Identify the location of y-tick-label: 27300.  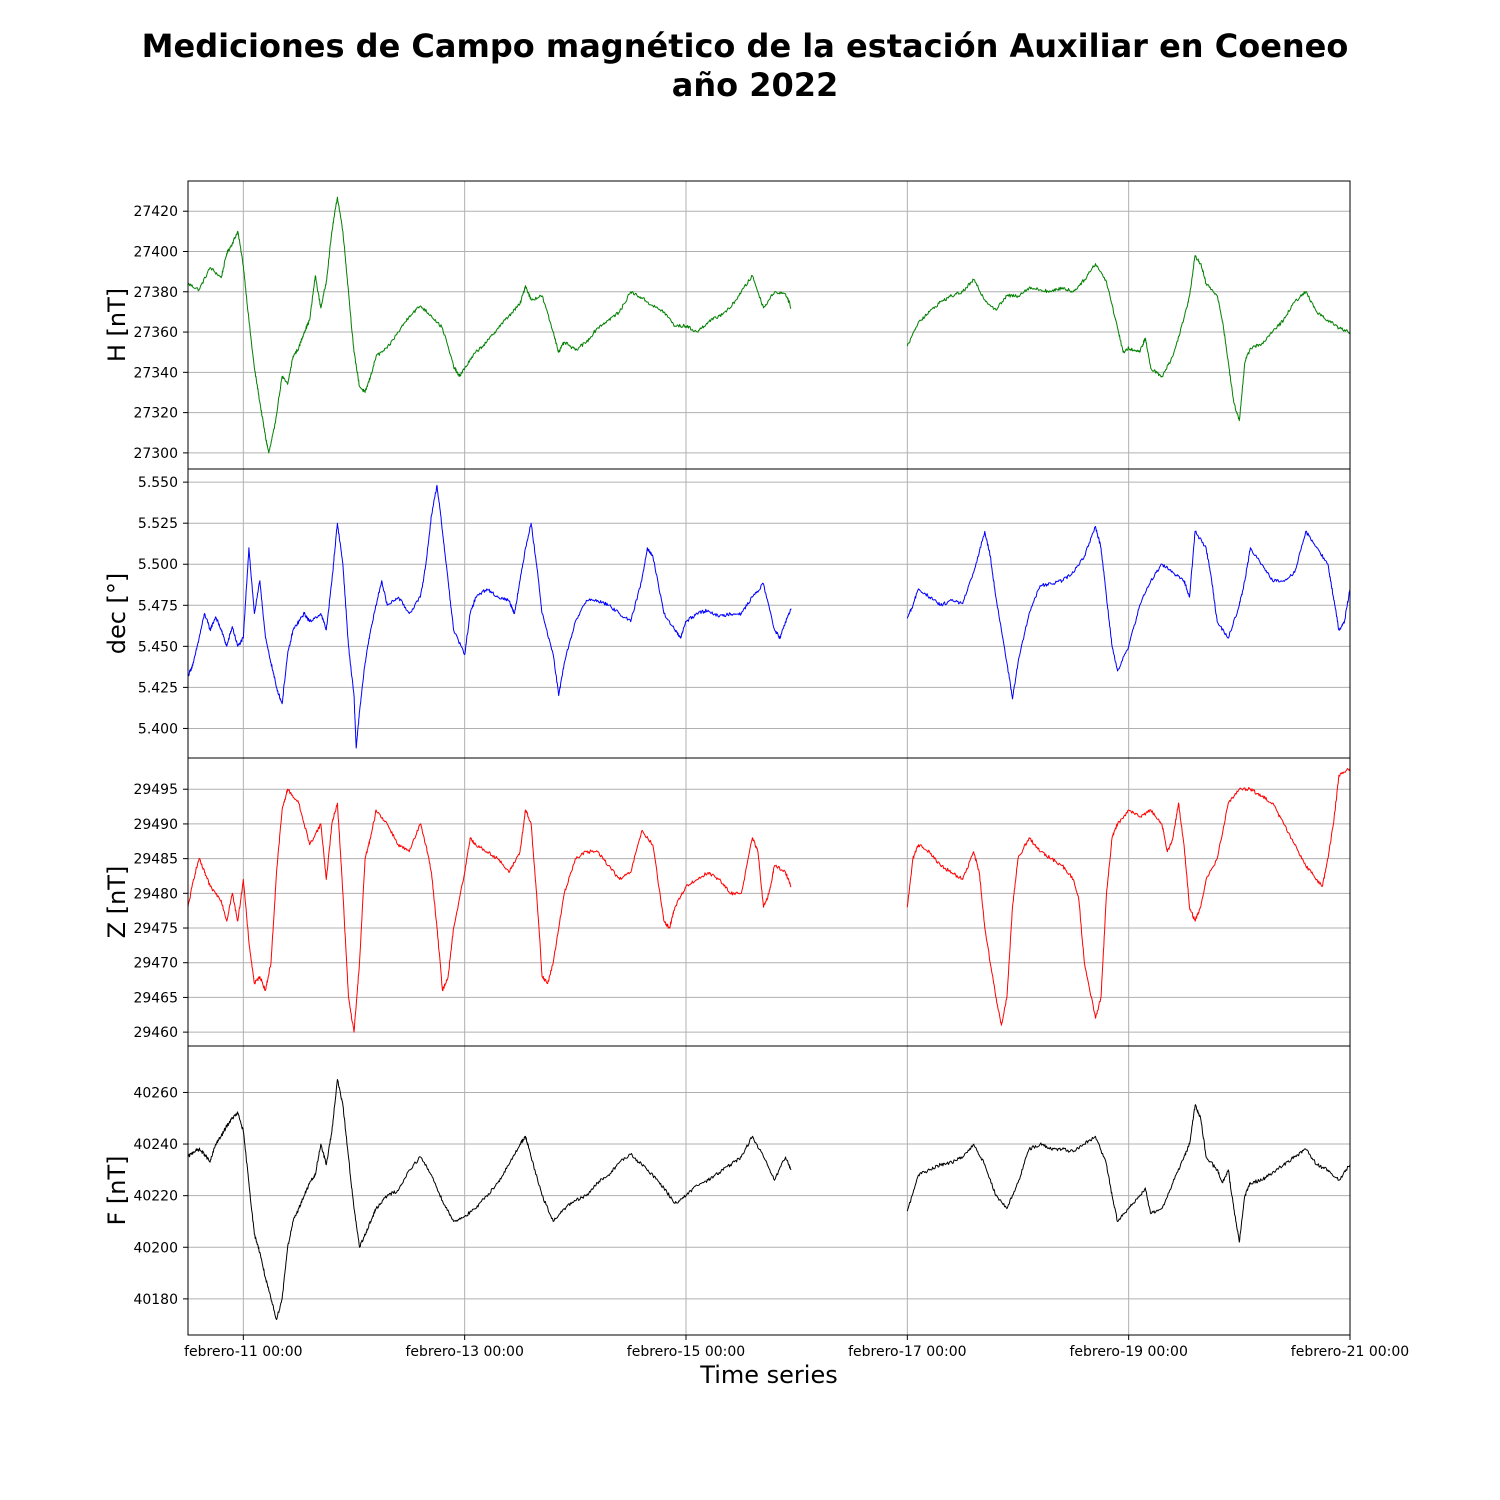
(155, 454).